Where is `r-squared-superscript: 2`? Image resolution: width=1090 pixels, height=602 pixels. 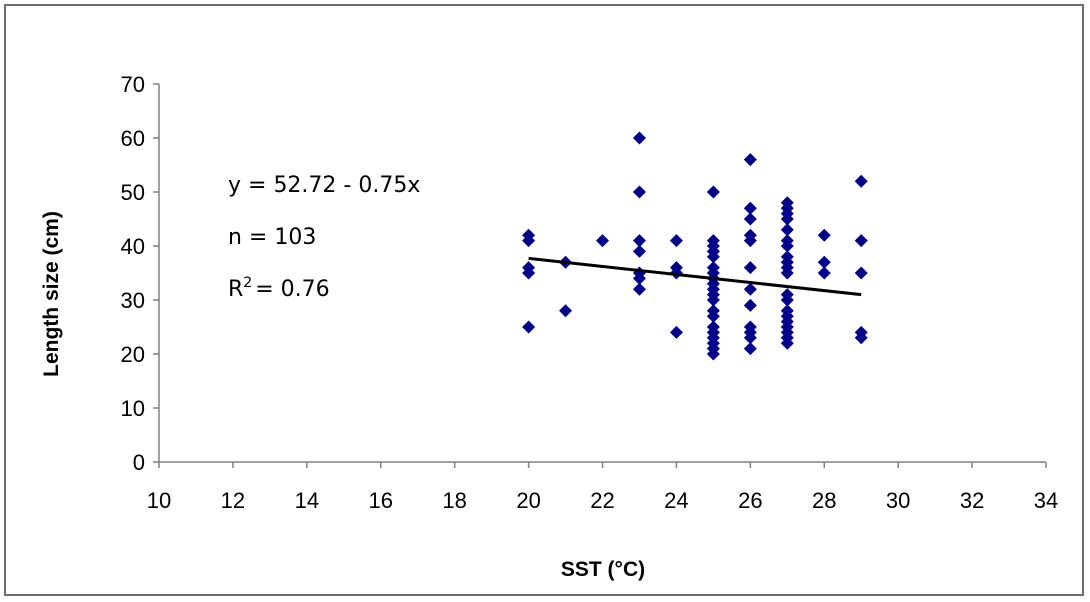 r-squared-superscript: 2 is located at coordinates (247, 283).